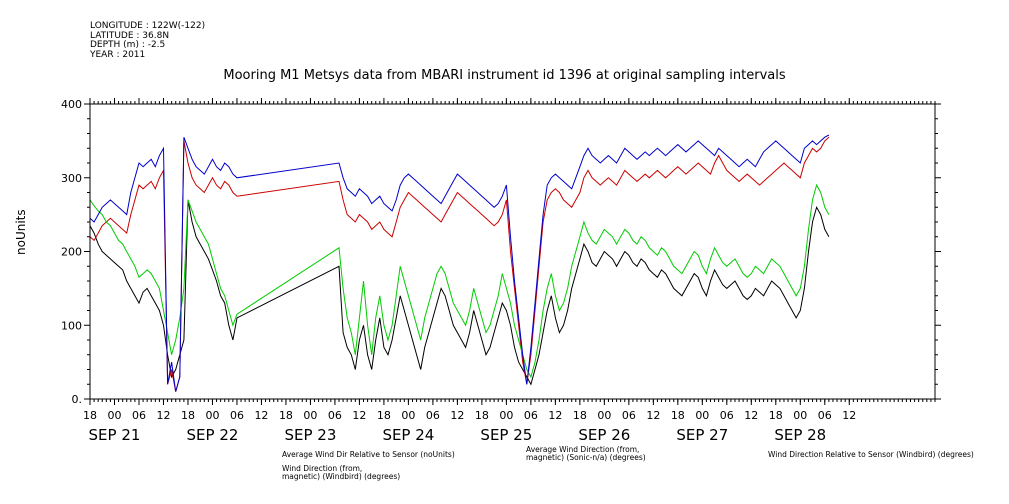 The height and width of the screenshot is (504, 1009). I want to click on x-day-label: SEP 24, so click(408, 435).